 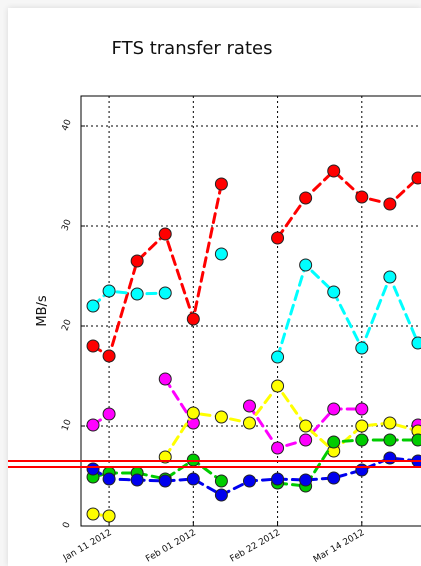 I want to click on x-tick-label: Mar 14 2012, so click(x=339, y=546).